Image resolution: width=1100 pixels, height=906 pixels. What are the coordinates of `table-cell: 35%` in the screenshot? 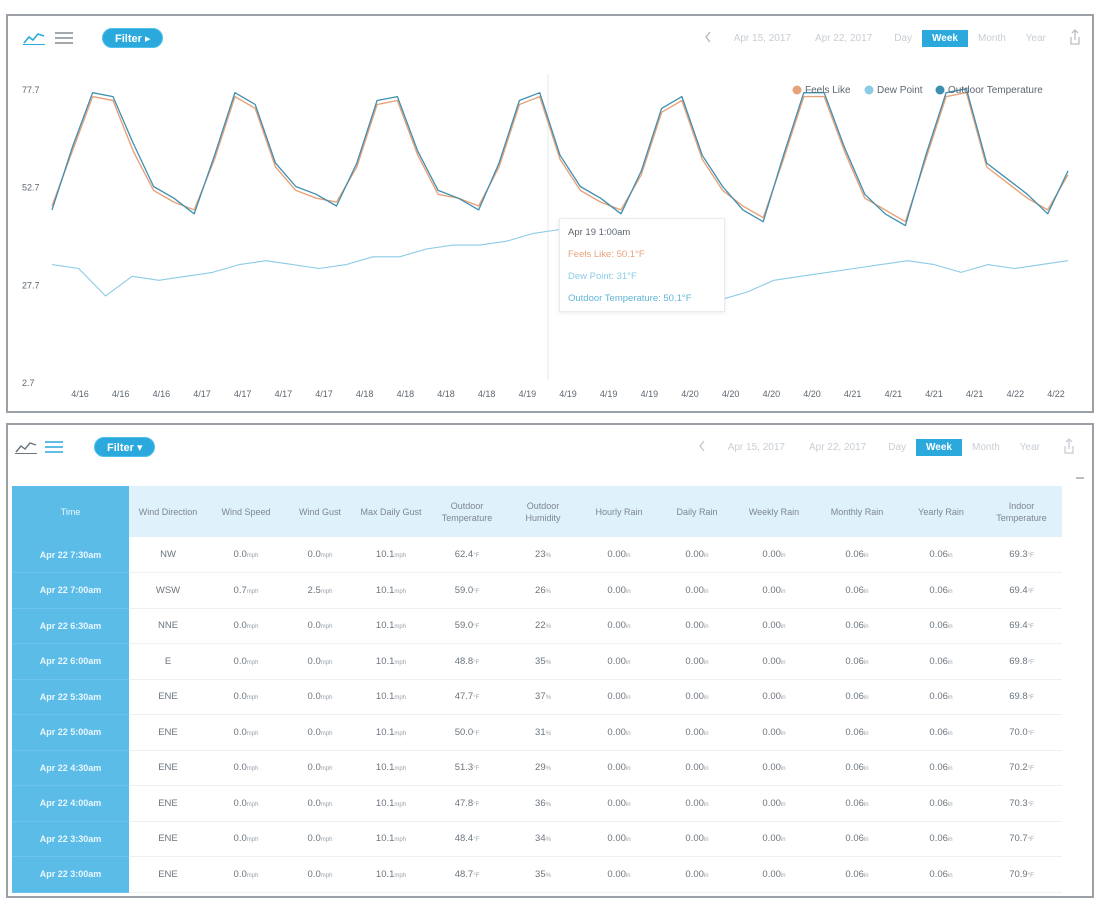 It's located at (543, 661).